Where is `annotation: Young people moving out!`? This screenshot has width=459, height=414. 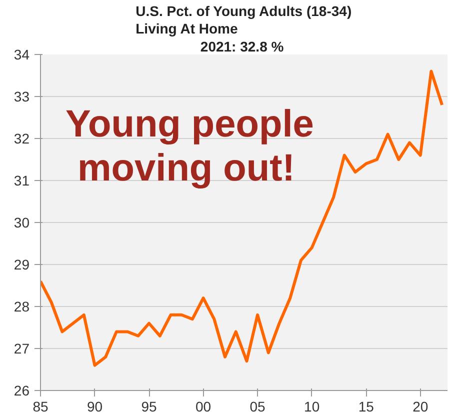 annotation: Young people moving out! is located at coordinates (190, 147).